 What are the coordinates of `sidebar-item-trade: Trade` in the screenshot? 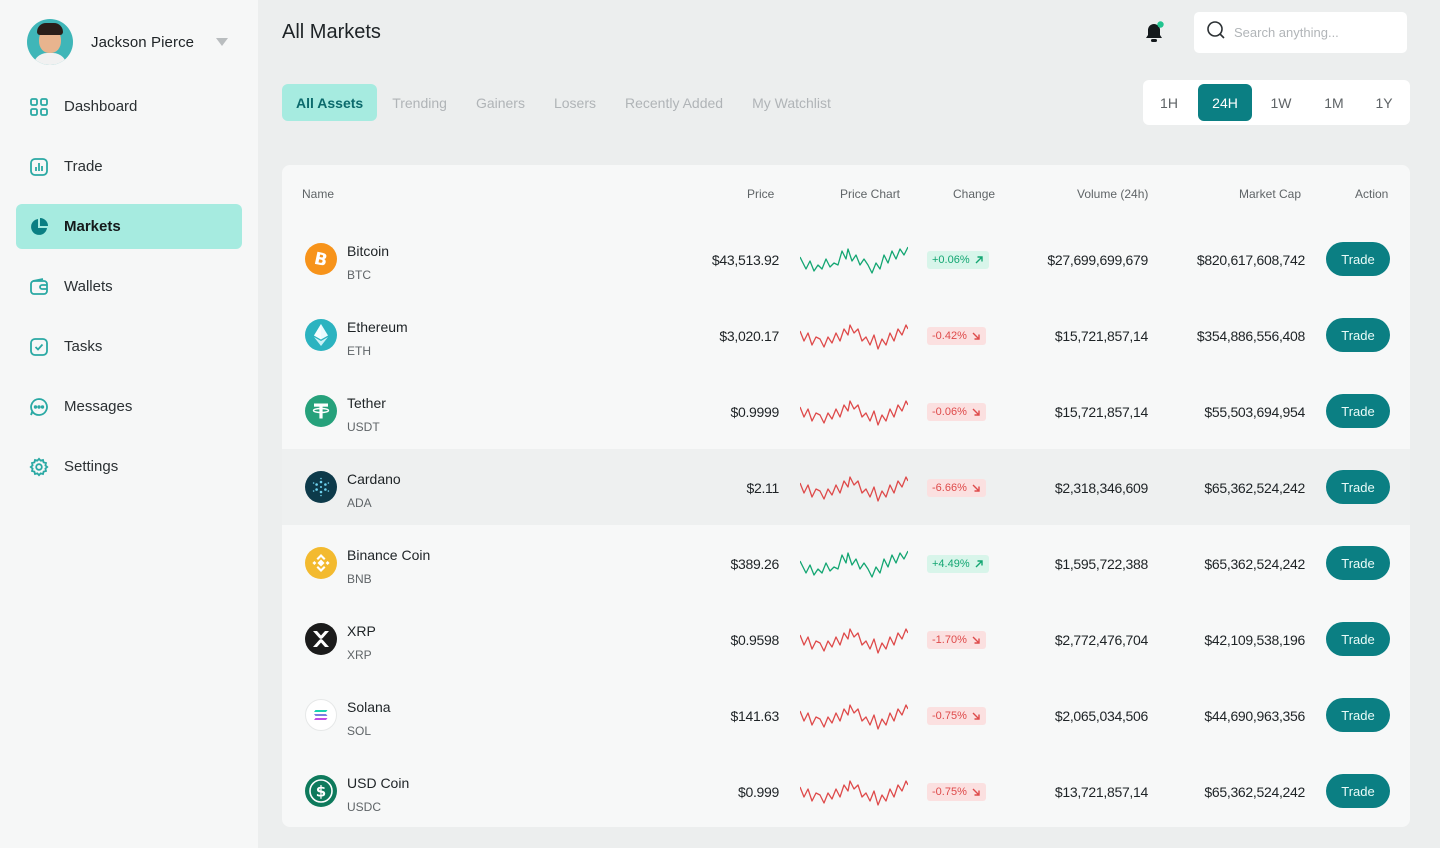 It's located at (129, 166).